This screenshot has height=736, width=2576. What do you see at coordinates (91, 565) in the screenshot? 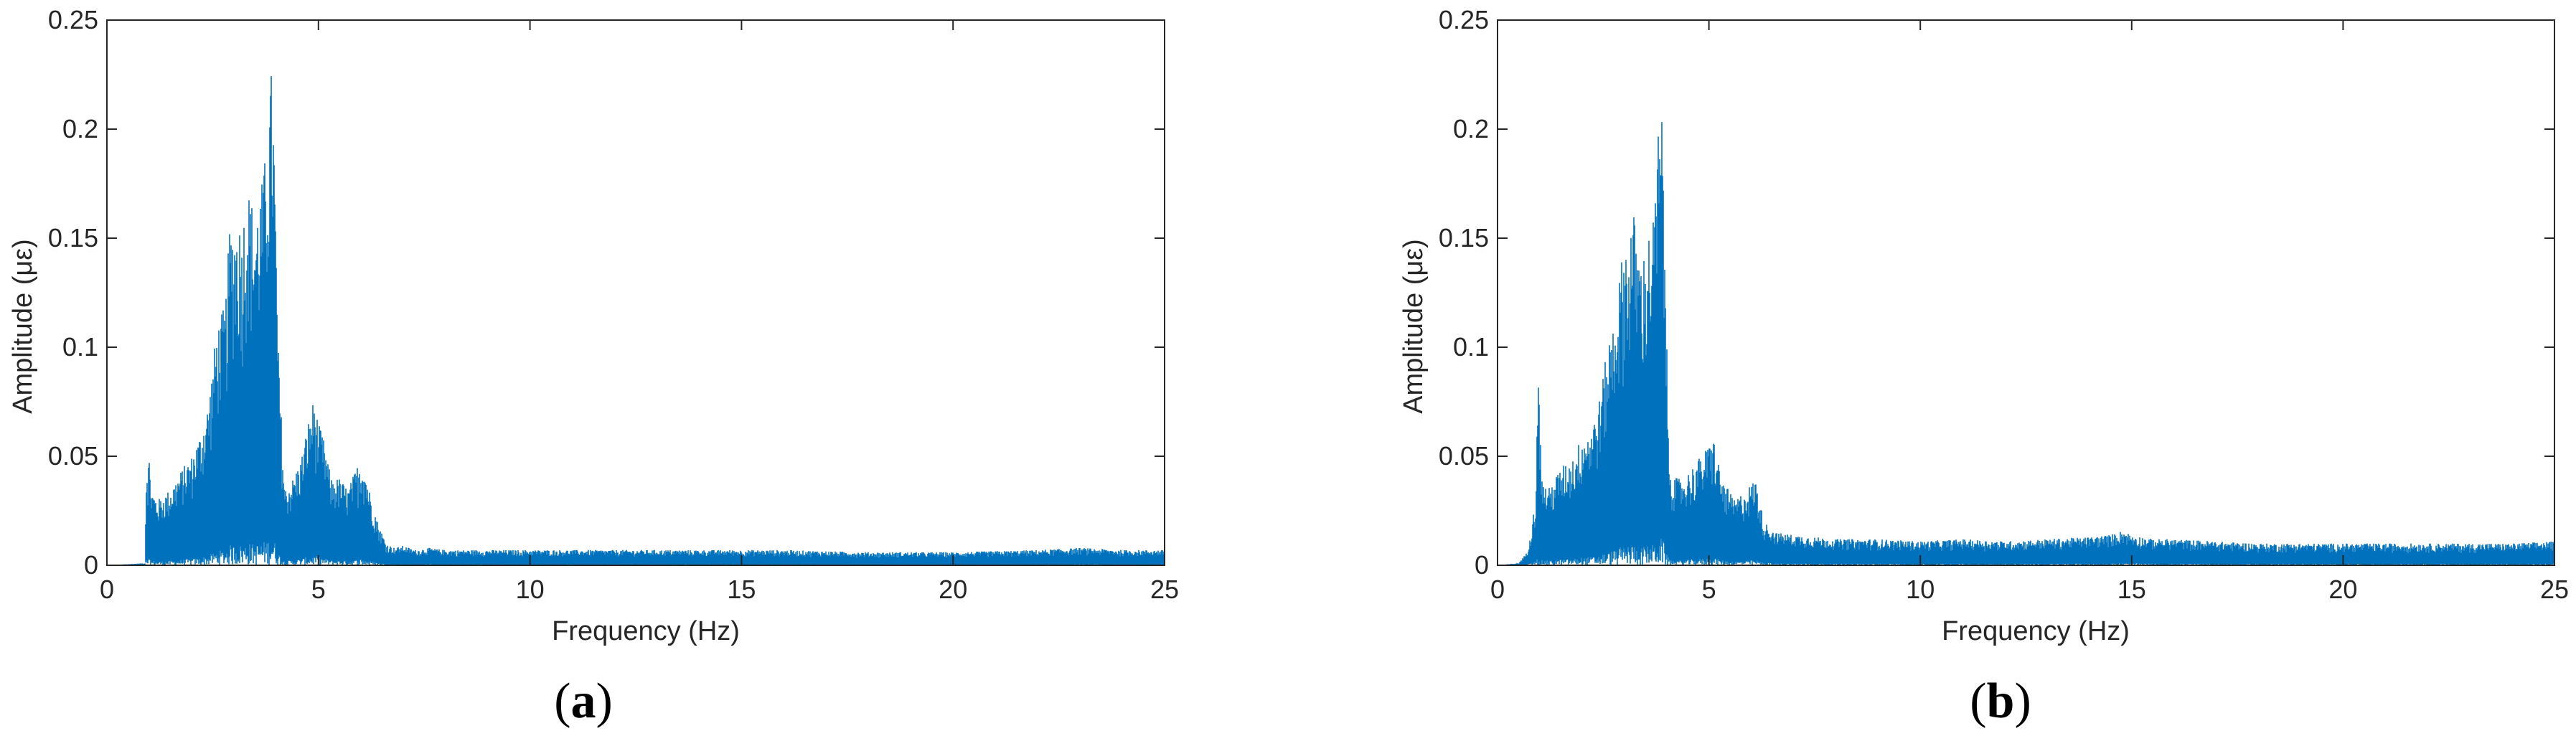
I see `y-tick-label-a-0: 0` at bounding box center [91, 565].